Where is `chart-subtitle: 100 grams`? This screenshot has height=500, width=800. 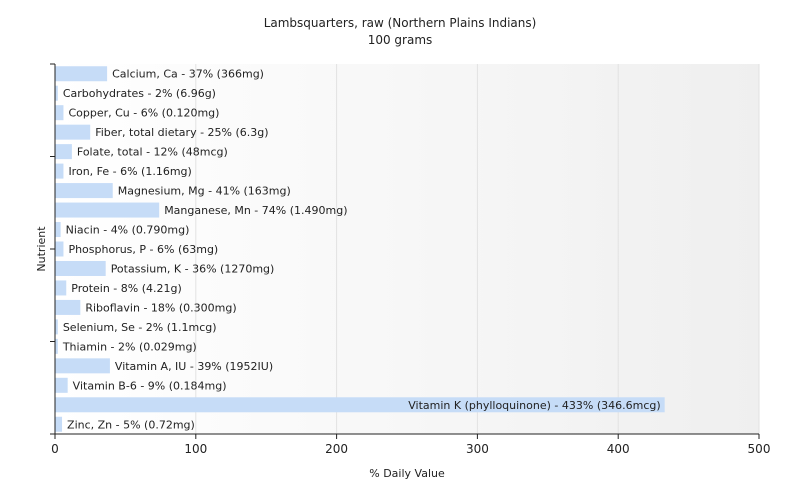
chart-subtitle: 100 grams is located at coordinates (400, 40).